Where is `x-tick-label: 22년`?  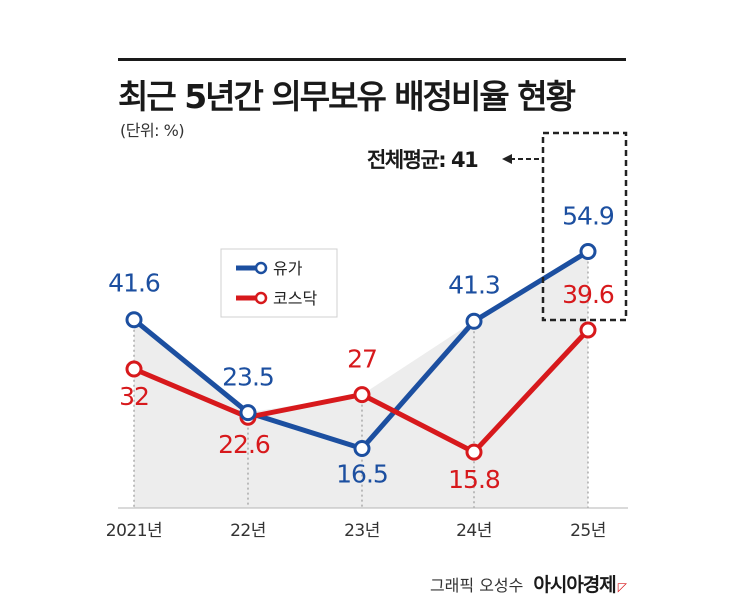
x-tick-label: 22년 is located at coordinates (248, 531).